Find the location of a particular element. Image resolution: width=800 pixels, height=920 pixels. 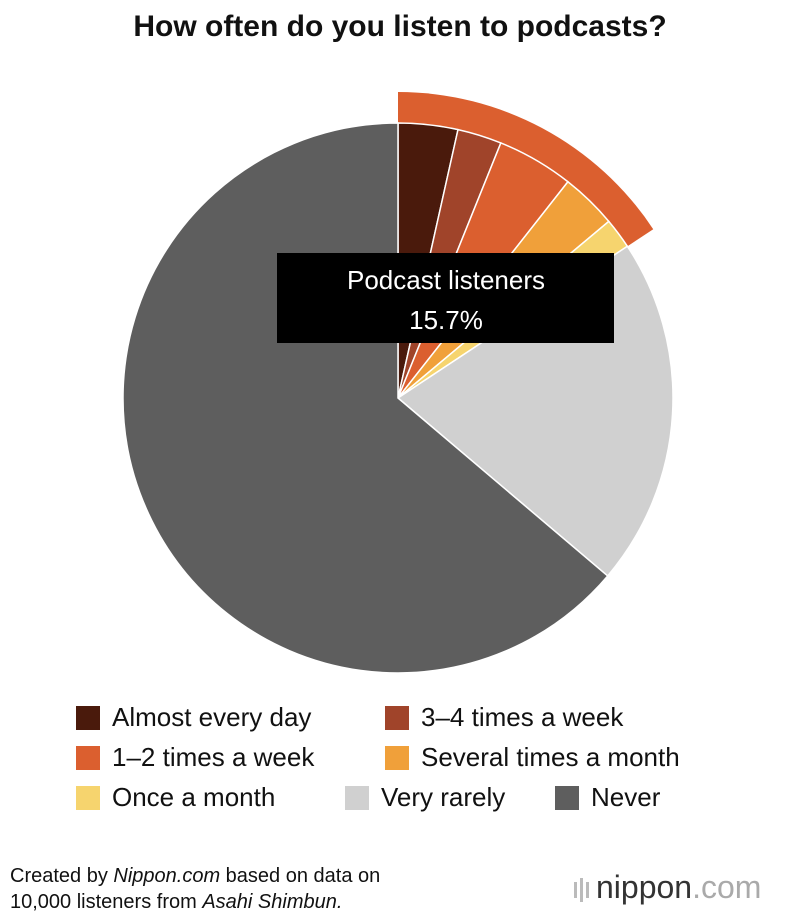

source-text: Created by is located at coordinates (61, 876).